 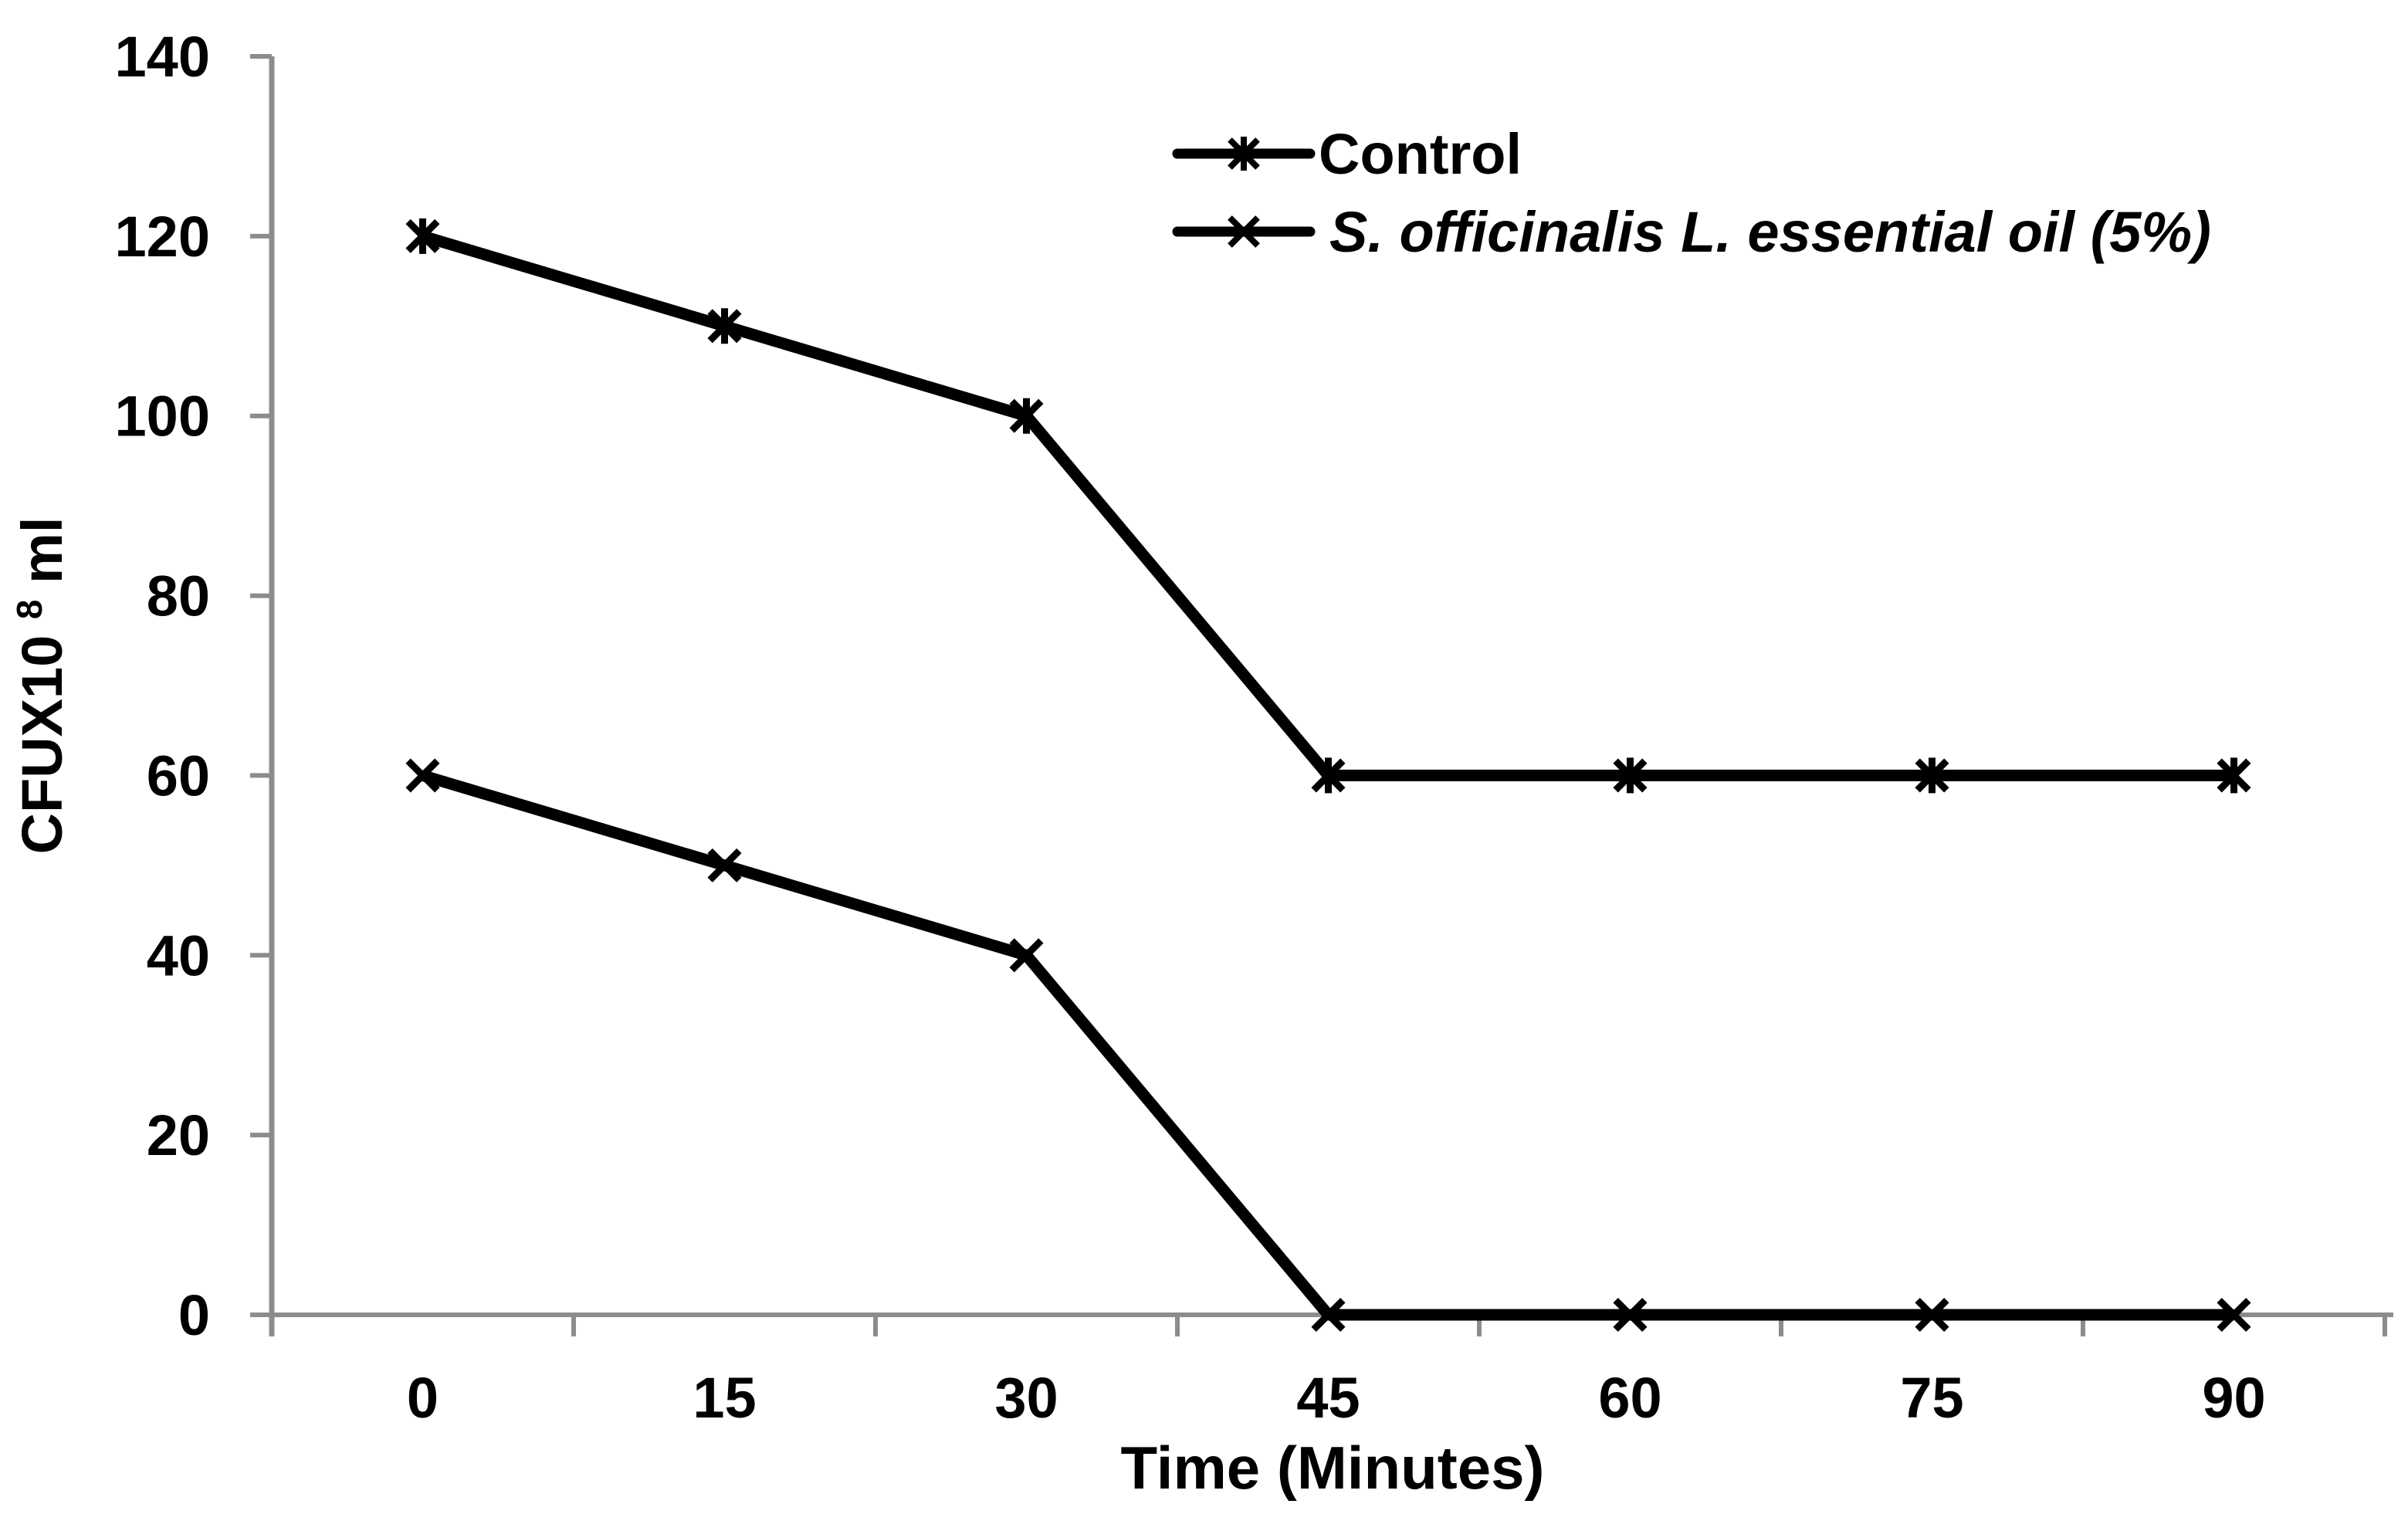 What do you see at coordinates (162, 417) in the screenshot?
I see `y-tick-label: 100` at bounding box center [162, 417].